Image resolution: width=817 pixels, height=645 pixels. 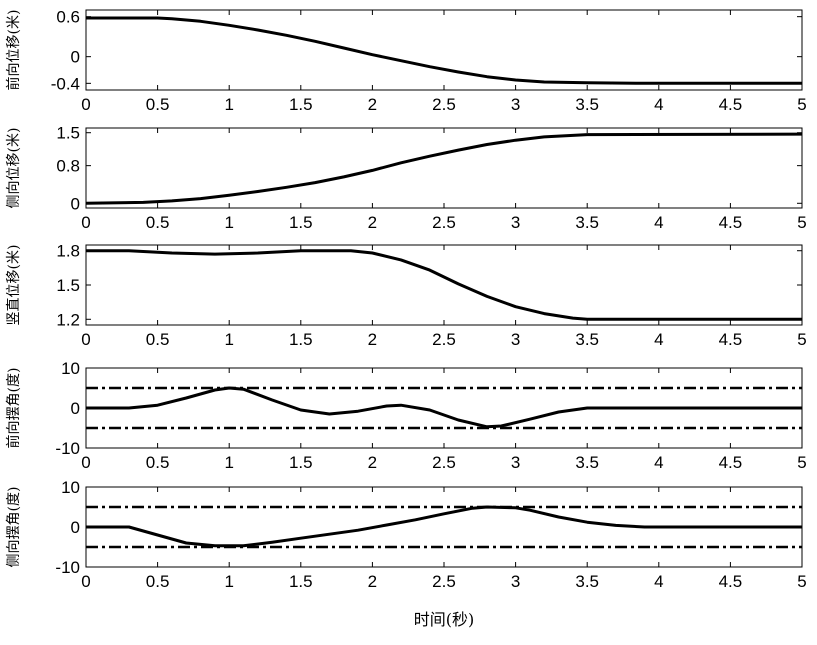 I want to click on y-axis-label-5: 侧向摆角(度), so click(x=14, y=527).